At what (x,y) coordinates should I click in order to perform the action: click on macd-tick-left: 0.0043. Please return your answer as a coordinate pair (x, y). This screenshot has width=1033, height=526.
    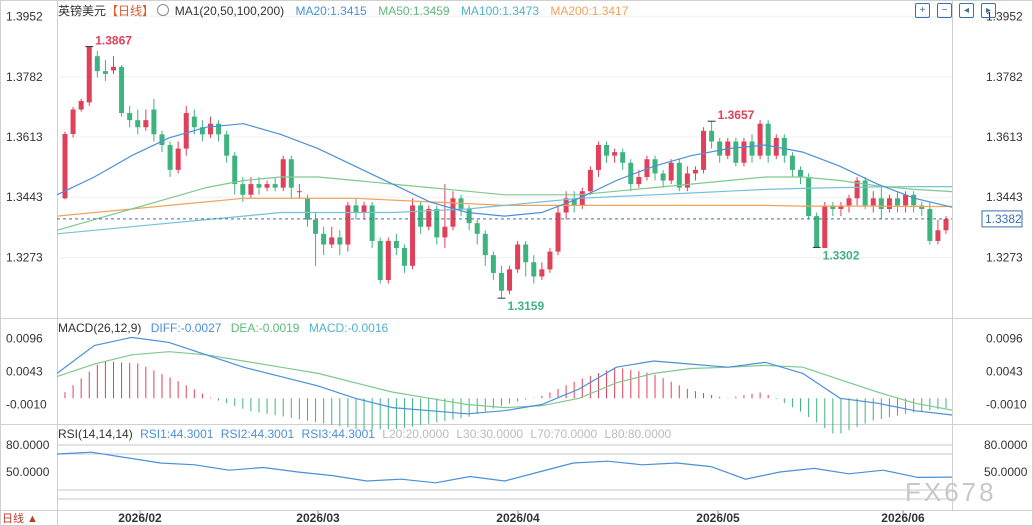
    Looking at the image, I should click on (24, 372).